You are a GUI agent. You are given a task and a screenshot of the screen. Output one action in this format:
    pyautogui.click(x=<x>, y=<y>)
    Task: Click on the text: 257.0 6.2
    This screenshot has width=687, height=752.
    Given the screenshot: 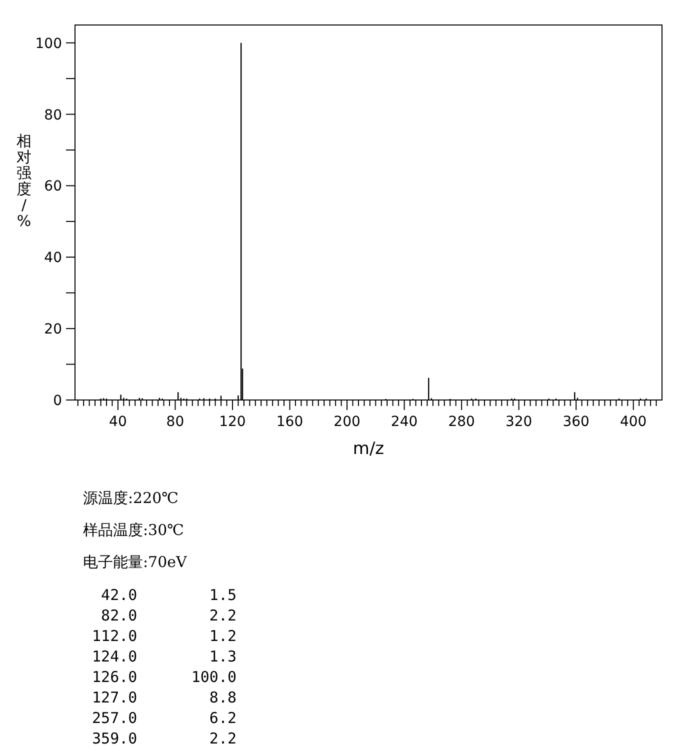 What is the action you would take?
    pyautogui.click(x=160, y=718)
    